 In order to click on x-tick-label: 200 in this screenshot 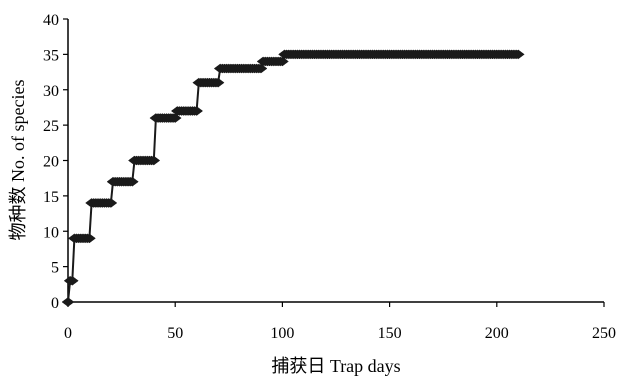, I will do `click(497, 333)`.